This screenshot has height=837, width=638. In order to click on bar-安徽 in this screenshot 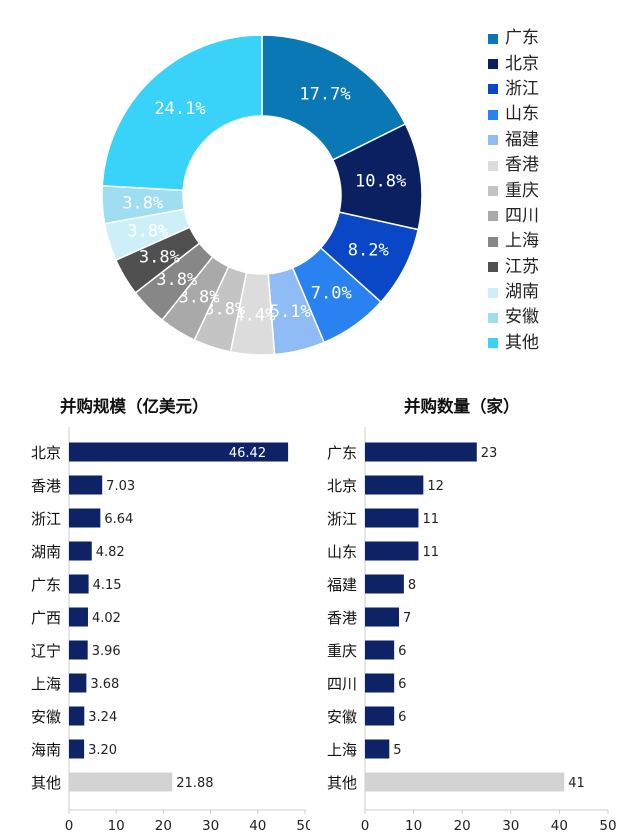, I will do `click(77, 716)`.